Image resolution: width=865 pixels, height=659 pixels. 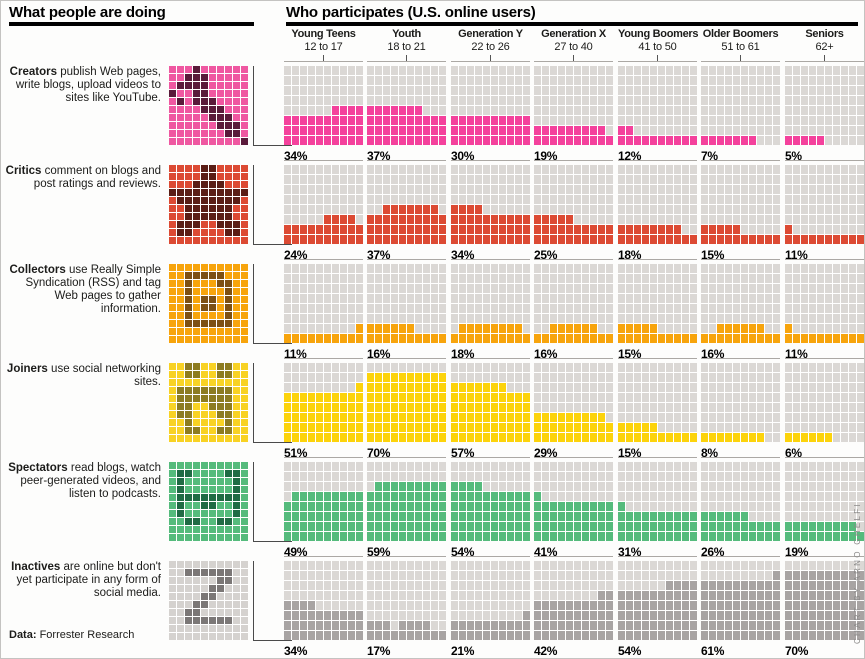 I want to click on joiners-percent-label-4: 29%, so click(x=546, y=453).